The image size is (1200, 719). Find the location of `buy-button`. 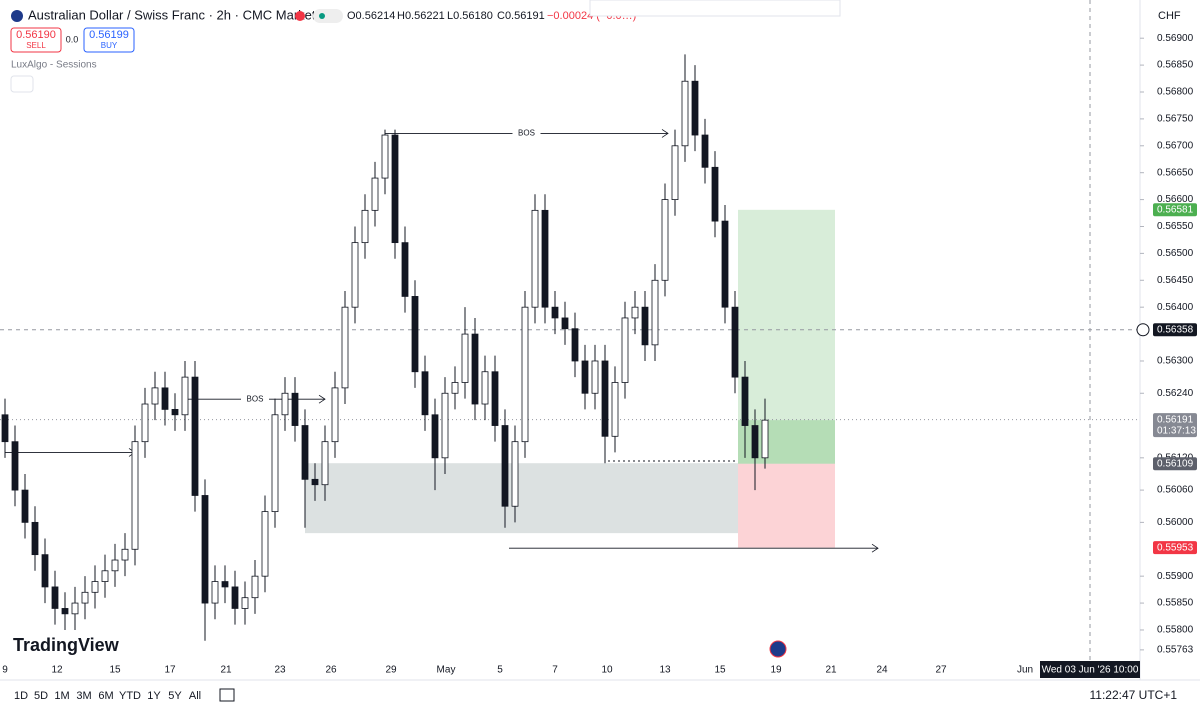

buy-button is located at coordinates (109, 40).